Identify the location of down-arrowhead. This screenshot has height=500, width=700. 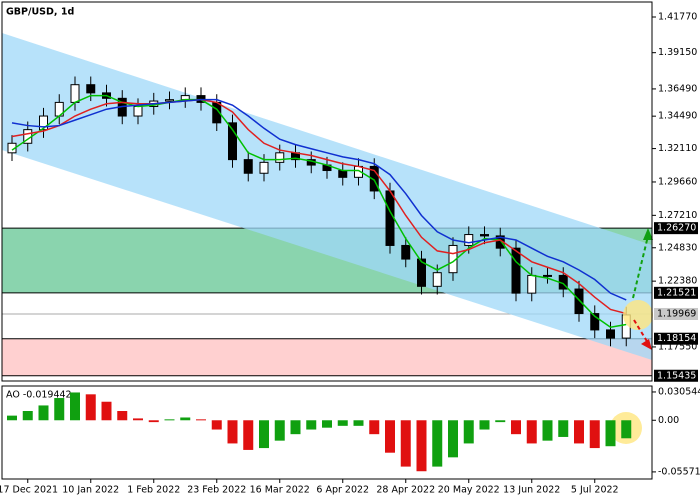
(646, 344).